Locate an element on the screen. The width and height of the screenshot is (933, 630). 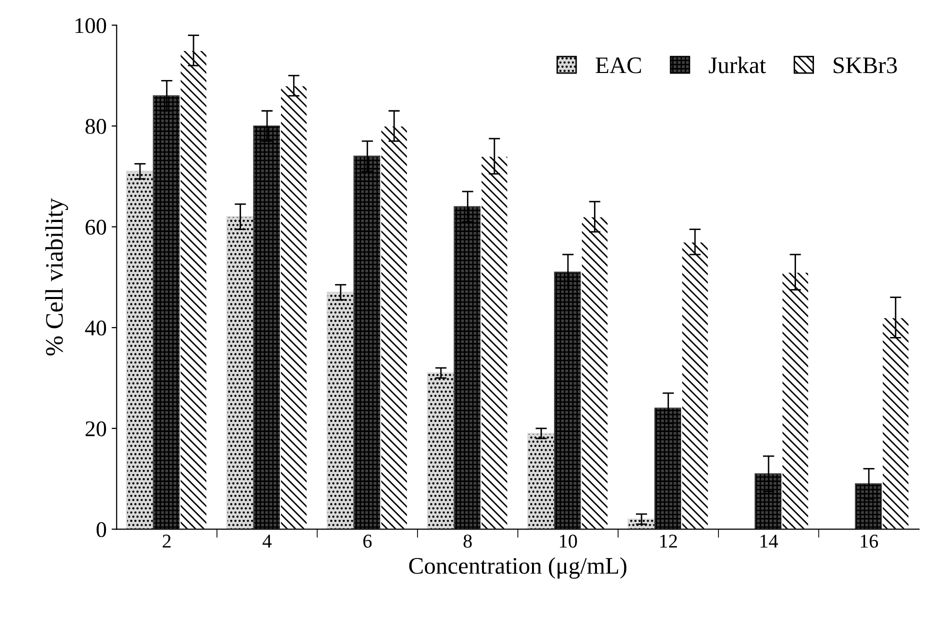
x-tick-label: 10 is located at coordinates (568, 541).